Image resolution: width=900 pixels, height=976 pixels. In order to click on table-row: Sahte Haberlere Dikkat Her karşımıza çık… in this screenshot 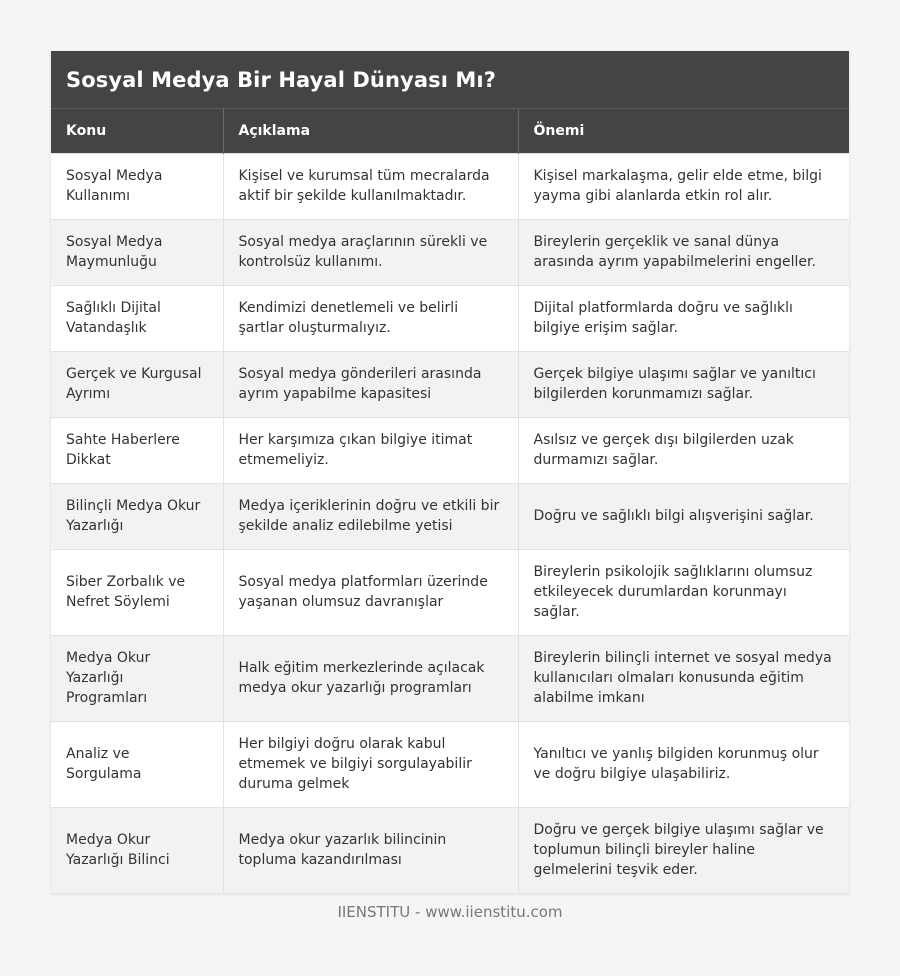, I will do `click(450, 450)`.